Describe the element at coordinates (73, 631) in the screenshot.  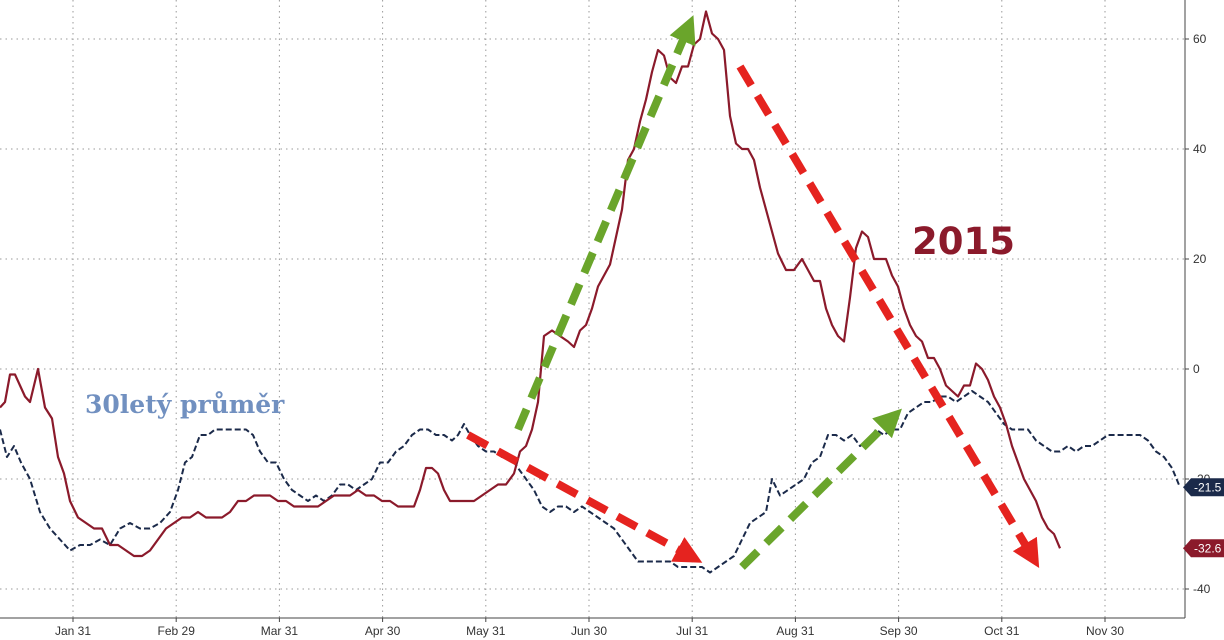
I see `x-tick-label: Jan 31` at that location.